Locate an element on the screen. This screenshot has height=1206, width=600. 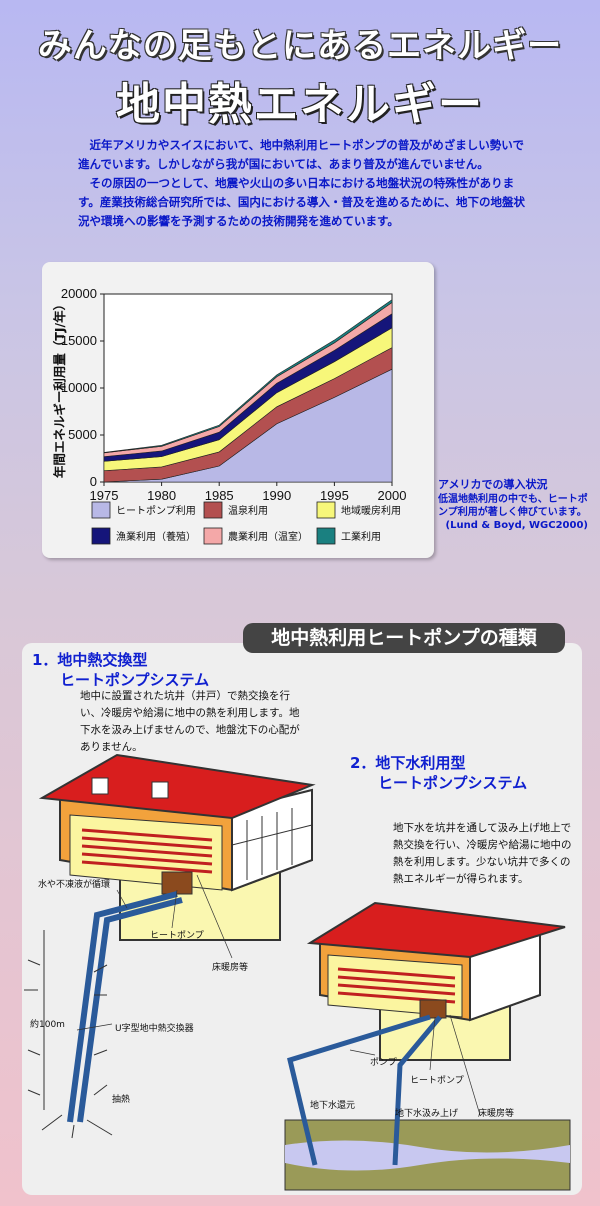
legend-label-3: 地域暖房利用 is located at coordinates (371, 510).